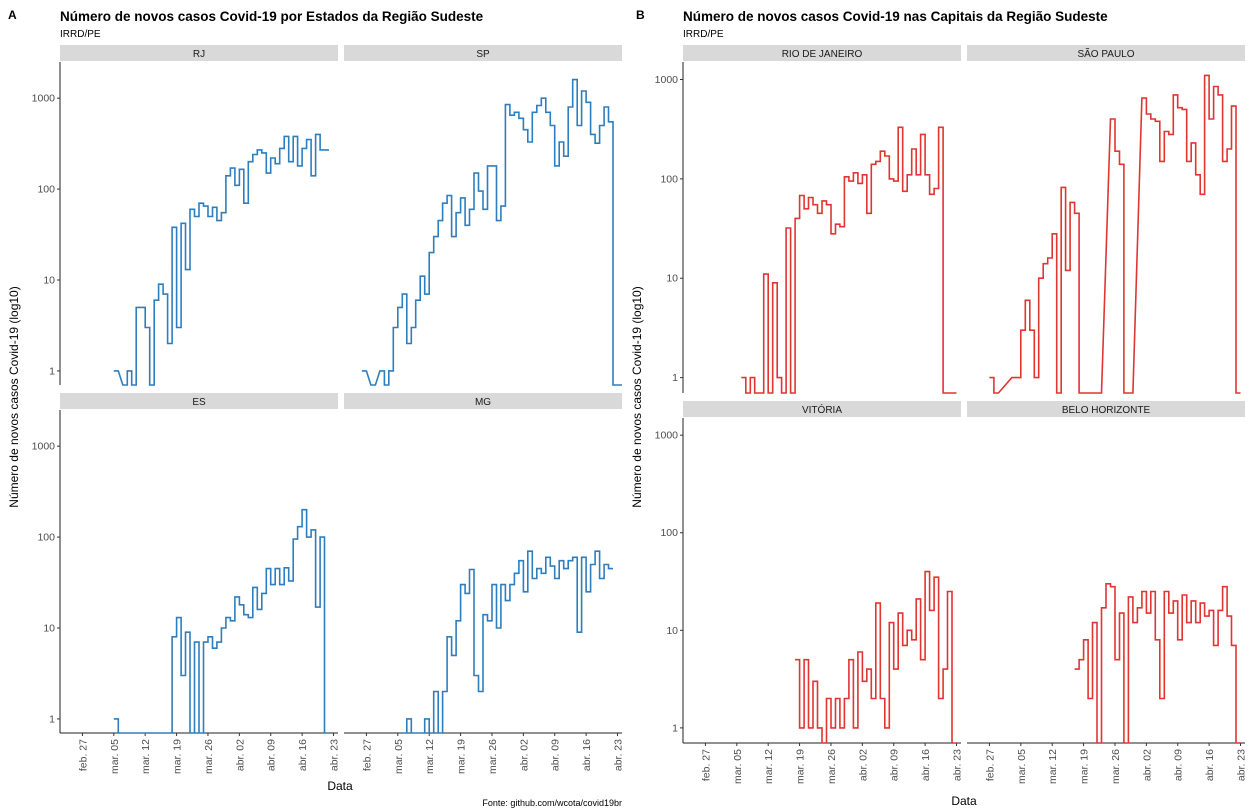 The height and width of the screenshot is (812, 1257). Describe the element at coordinates (640, 15) in the screenshot. I see `panel-b-letter: B` at that location.